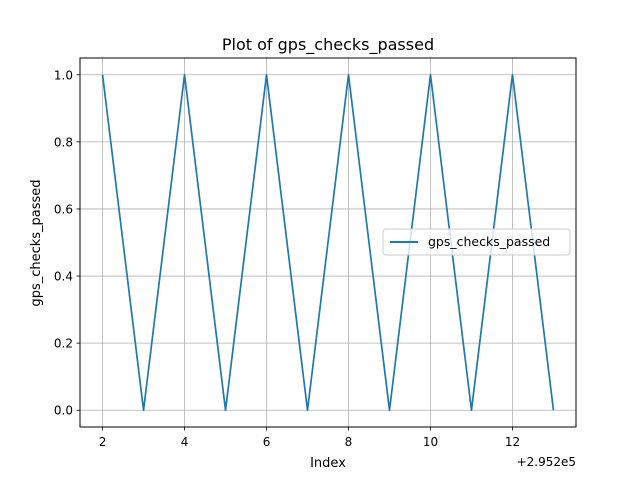  Describe the element at coordinates (36, 242) in the screenshot. I see `y-axis-label: gps_checks_passed` at that location.